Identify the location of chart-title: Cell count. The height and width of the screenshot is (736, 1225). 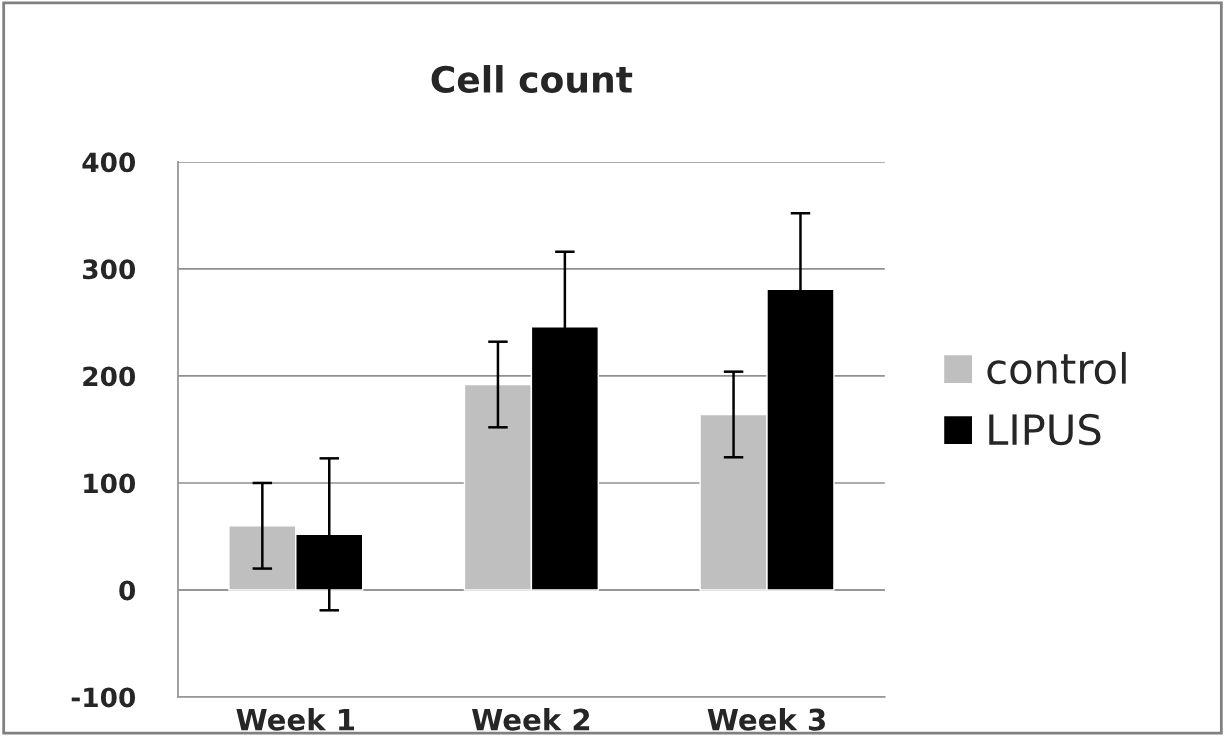
(532, 79).